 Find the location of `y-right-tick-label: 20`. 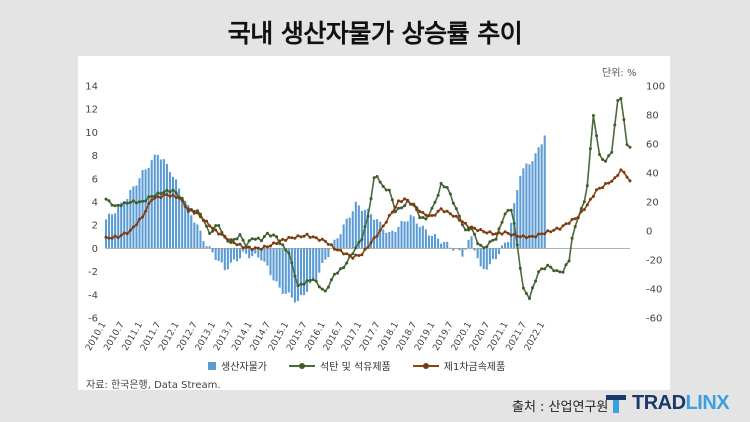

y-right-tick-label: 20 is located at coordinates (652, 203).